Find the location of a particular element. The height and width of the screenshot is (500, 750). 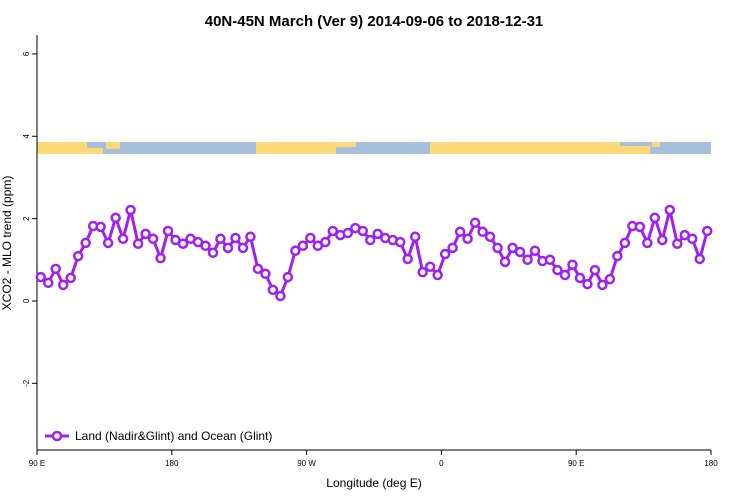

legend-marker is located at coordinates (57, 436).